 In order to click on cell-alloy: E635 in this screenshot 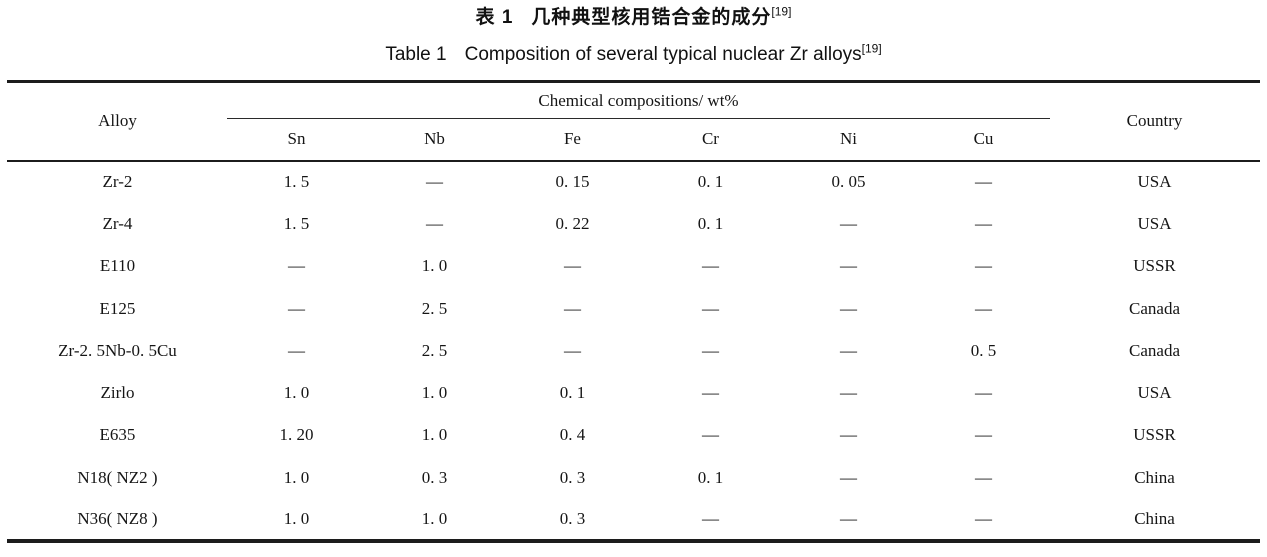, I will do `click(117, 435)`.